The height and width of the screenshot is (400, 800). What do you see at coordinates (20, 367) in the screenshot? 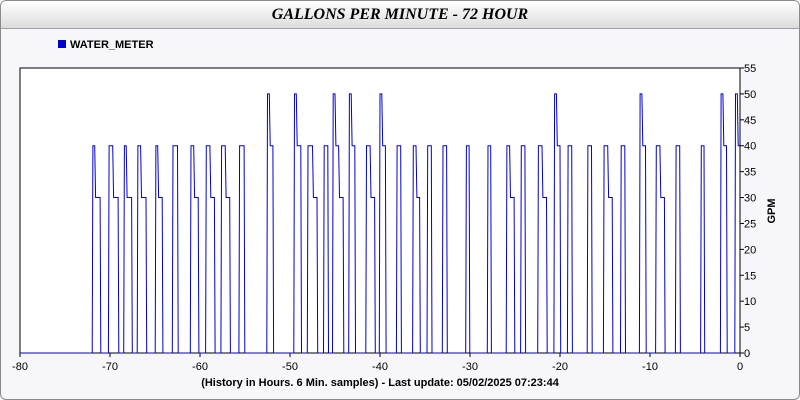
I see `x-tick-label: -80` at bounding box center [20, 367].